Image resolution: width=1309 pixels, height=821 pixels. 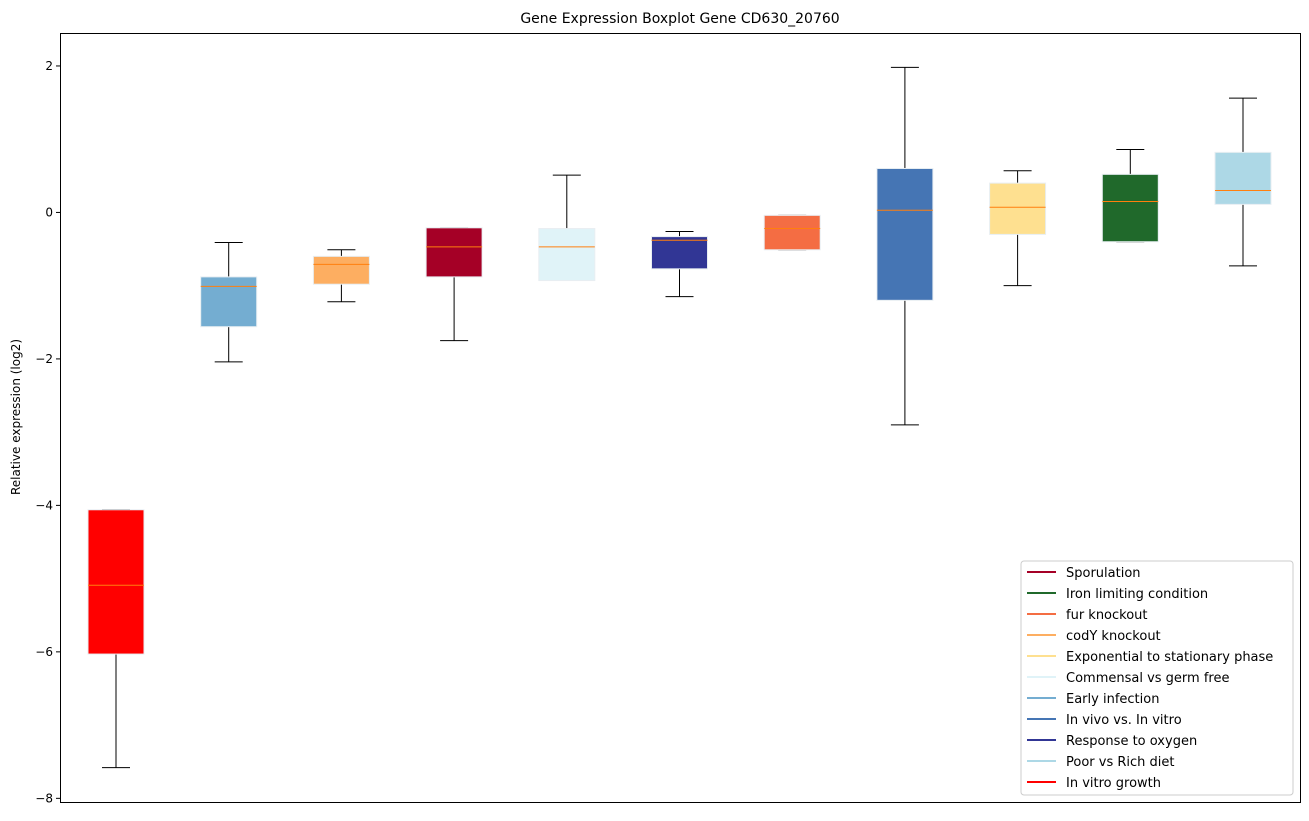 I want to click on box-fur-knockout, so click(x=792, y=232).